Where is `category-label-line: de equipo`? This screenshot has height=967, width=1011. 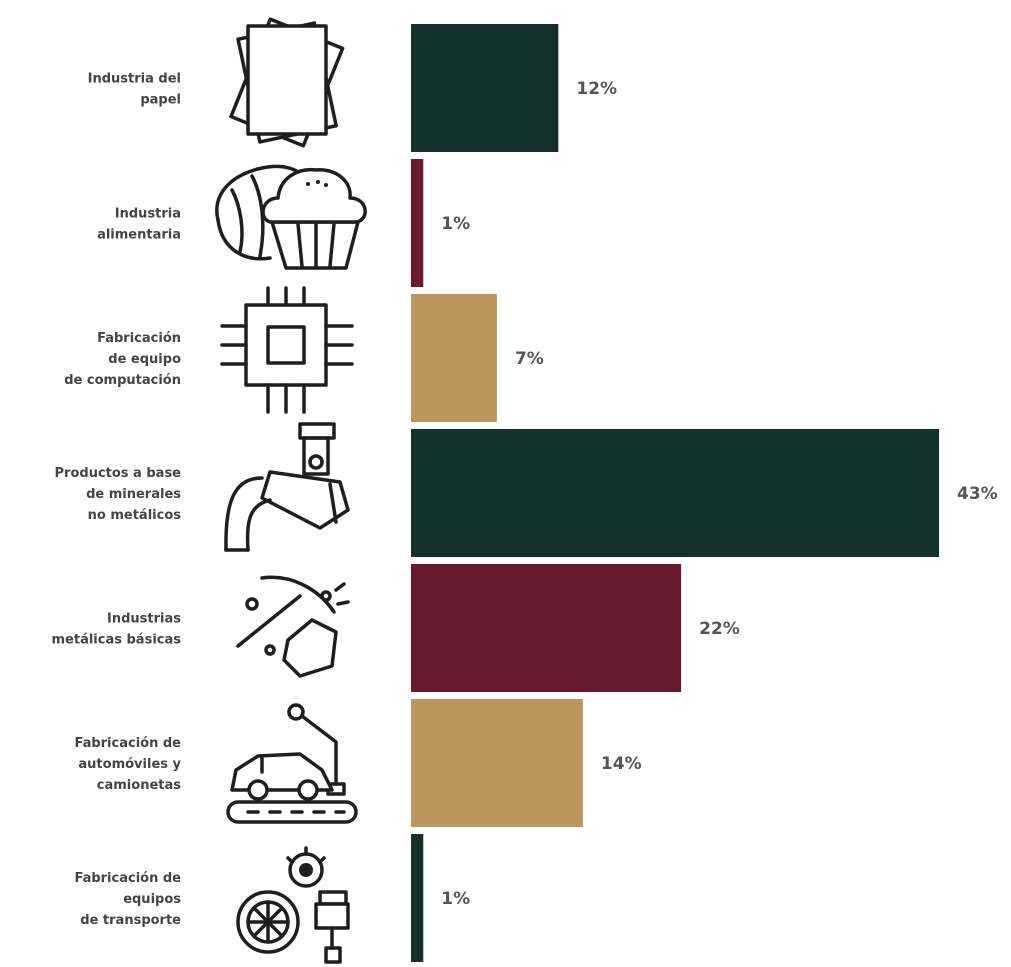
category-label-line: de equipo is located at coordinates (144, 359).